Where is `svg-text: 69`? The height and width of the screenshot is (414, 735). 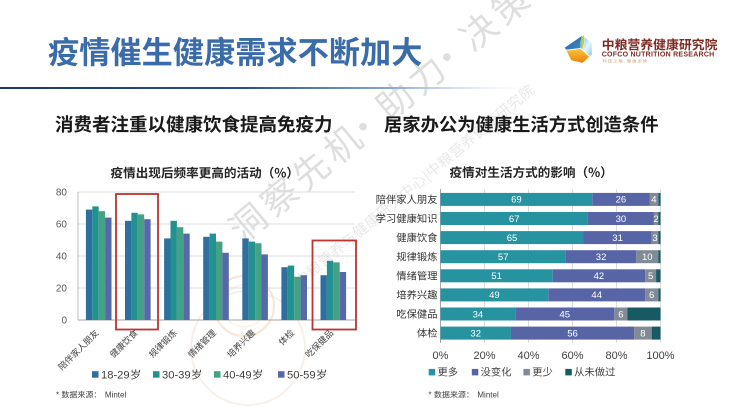
svg-text: 69 is located at coordinates (516, 200).